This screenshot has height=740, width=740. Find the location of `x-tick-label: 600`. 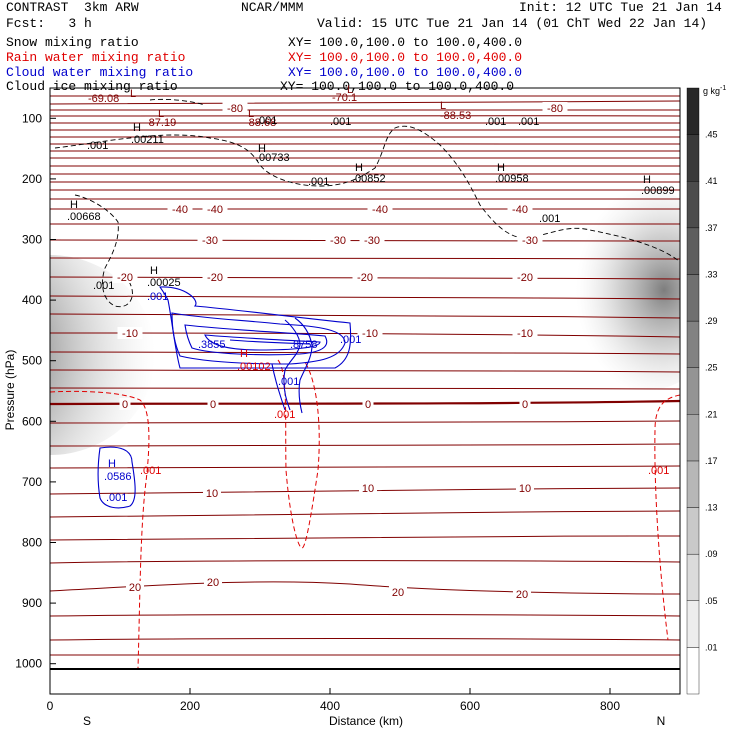

x-tick-label: 600 is located at coordinates (470, 706).